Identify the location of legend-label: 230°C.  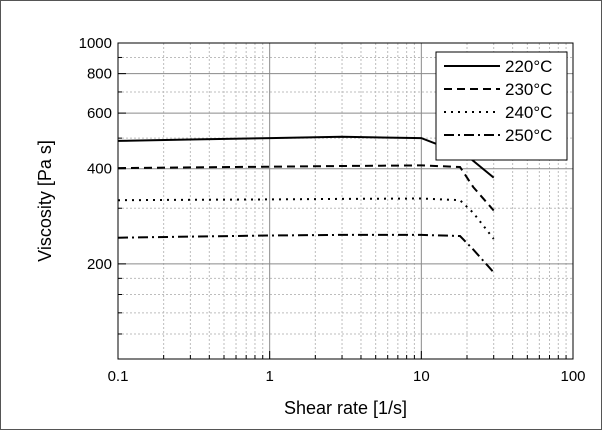
(528, 89).